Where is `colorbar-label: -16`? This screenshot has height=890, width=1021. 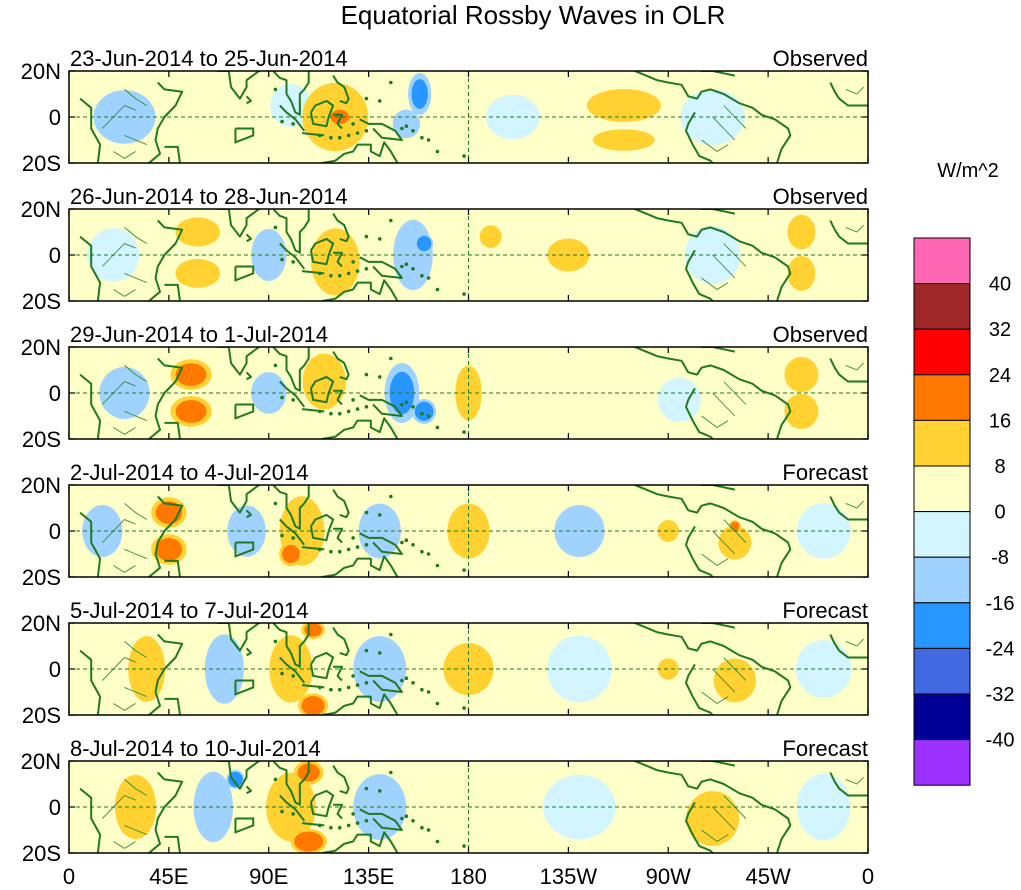
colorbar-label: -16 is located at coordinates (1000, 604).